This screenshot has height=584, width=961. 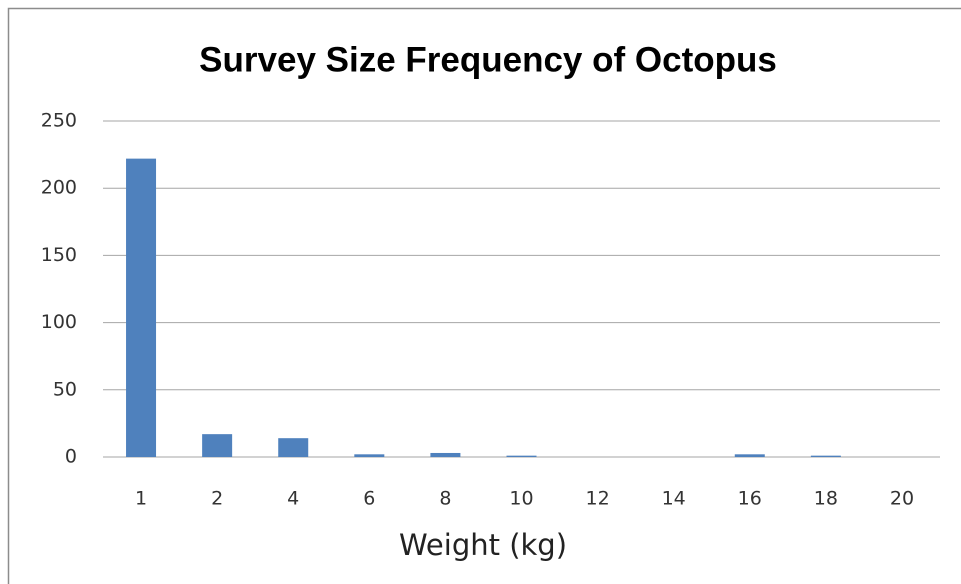 I want to click on y-tick-label: 50, so click(x=65, y=389).